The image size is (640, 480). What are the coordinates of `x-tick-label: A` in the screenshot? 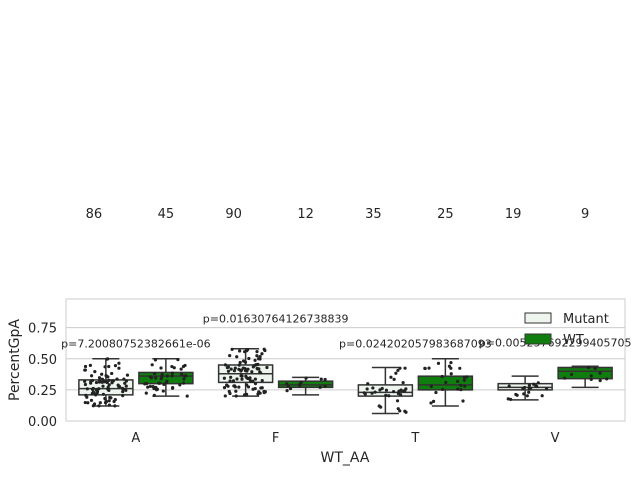 It's located at (135, 438).